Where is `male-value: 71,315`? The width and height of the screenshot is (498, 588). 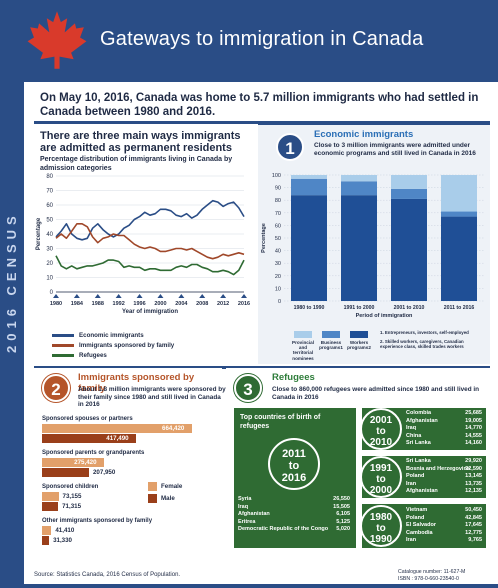 male-value: 71,315 is located at coordinates (72, 506).